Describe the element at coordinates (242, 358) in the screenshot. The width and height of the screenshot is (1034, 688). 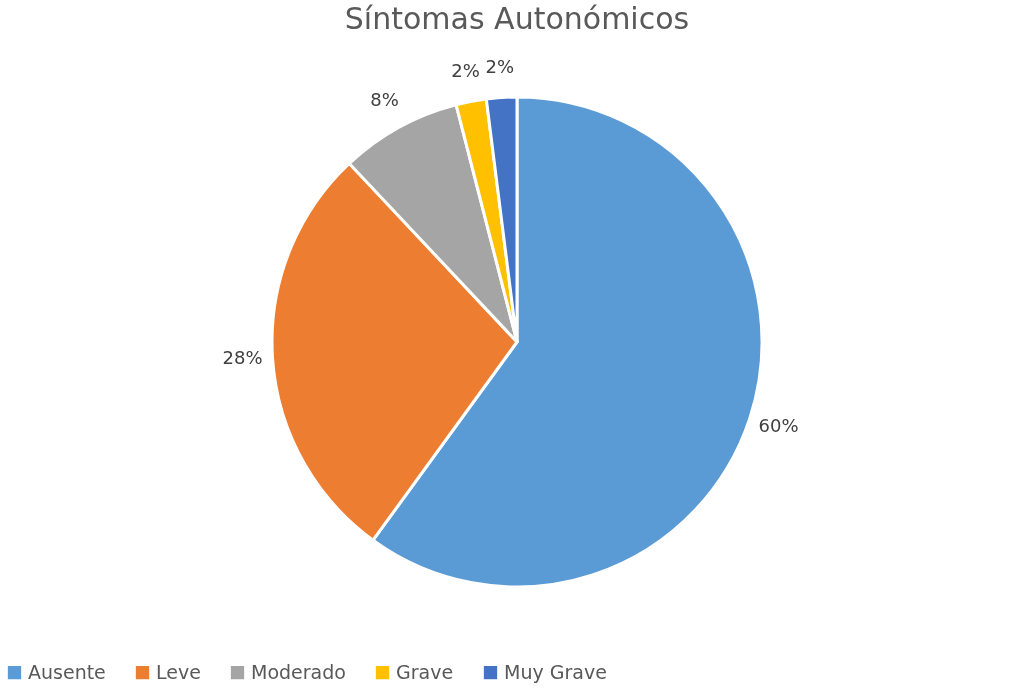
I see `data-label: 28%` at that location.